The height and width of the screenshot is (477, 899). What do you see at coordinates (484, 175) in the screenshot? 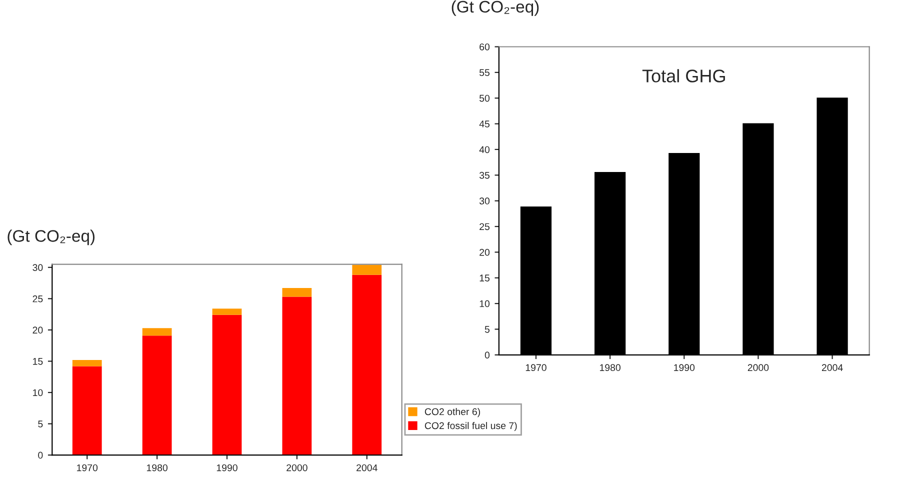
I see `y-tick-label: 35` at bounding box center [484, 175].